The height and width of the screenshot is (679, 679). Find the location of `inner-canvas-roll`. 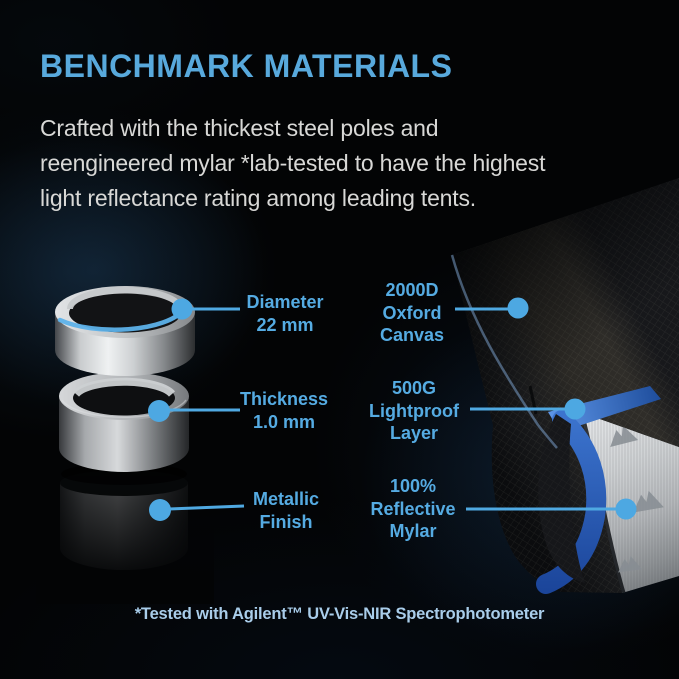

inner-canvas-roll is located at coordinates (561, 498).